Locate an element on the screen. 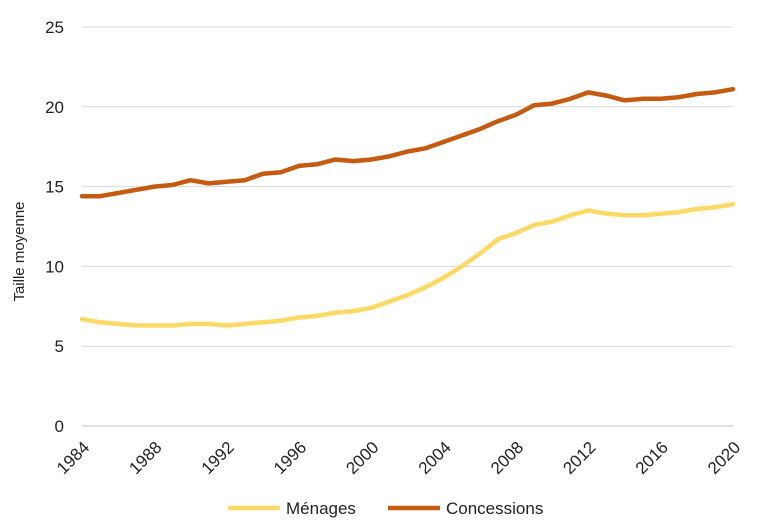 The width and height of the screenshot is (780, 529). x-tick-label: 2020 is located at coordinates (724, 458).